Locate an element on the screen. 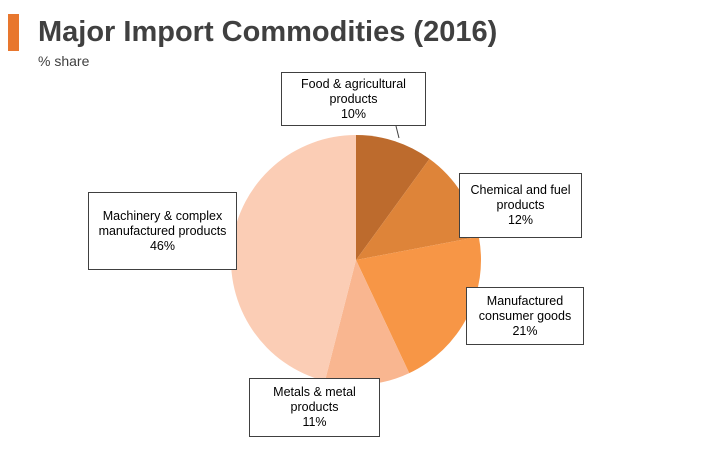 The height and width of the screenshot is (451, 701). callout-label-line: Manufactured is located at coordinates (525, 300).